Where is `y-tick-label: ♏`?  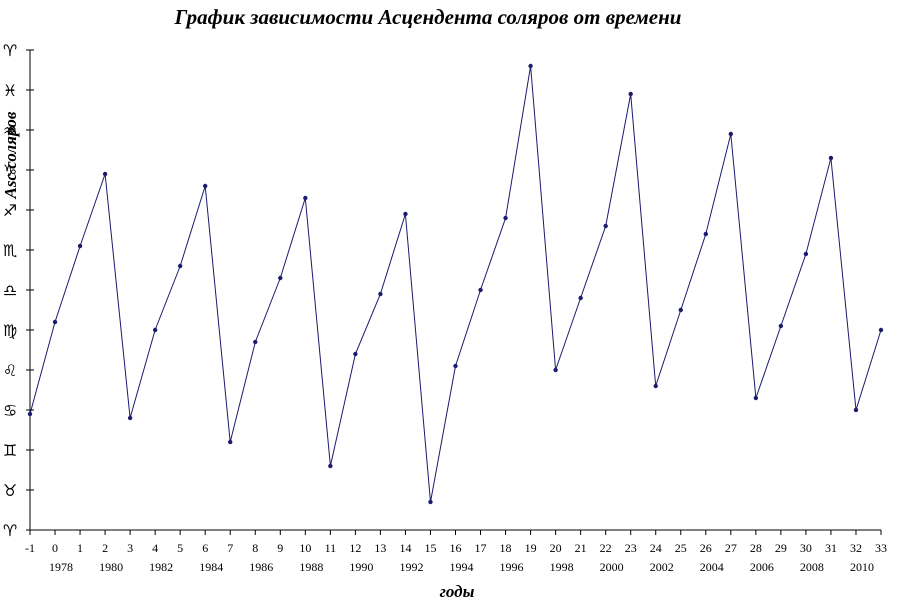 y-tick-label: ♏ is located at coordinates (10, 250).